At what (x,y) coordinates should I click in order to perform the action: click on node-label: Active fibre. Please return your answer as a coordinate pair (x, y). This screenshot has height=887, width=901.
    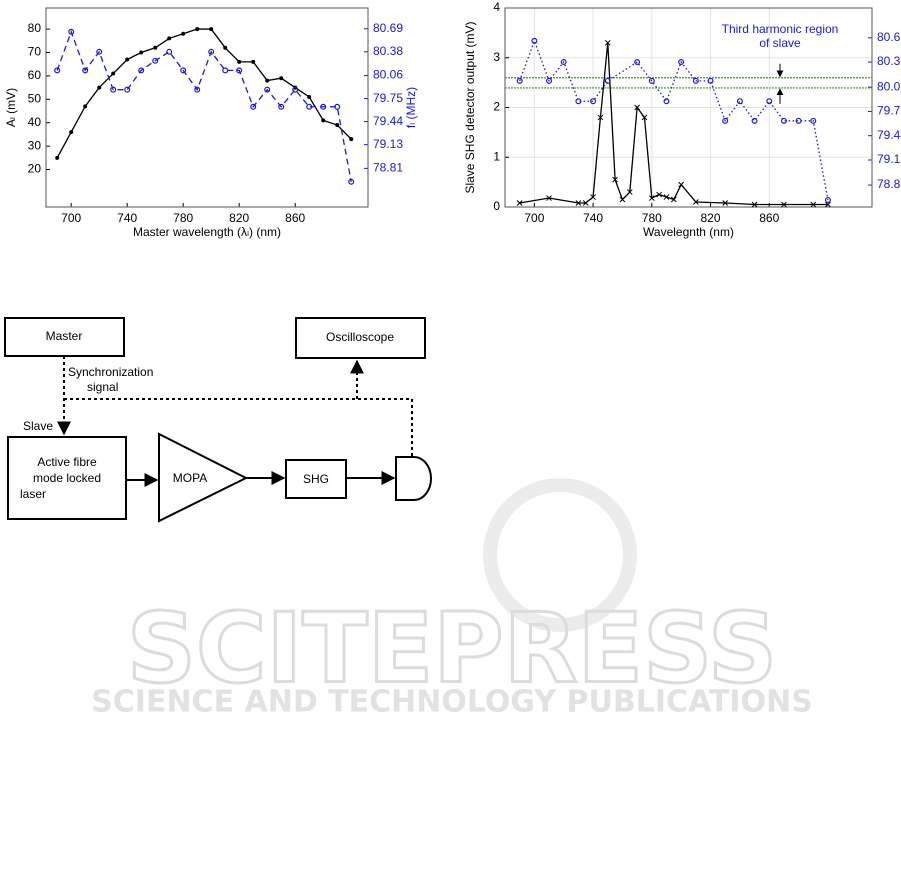
    Looking at the image, I should click on (67, 462).